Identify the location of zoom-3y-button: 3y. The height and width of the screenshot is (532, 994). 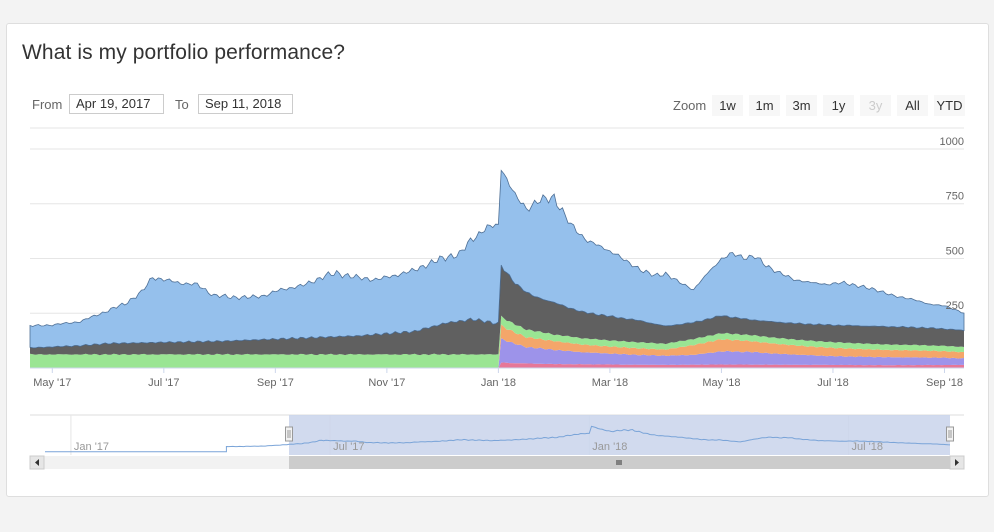
(875, 105).